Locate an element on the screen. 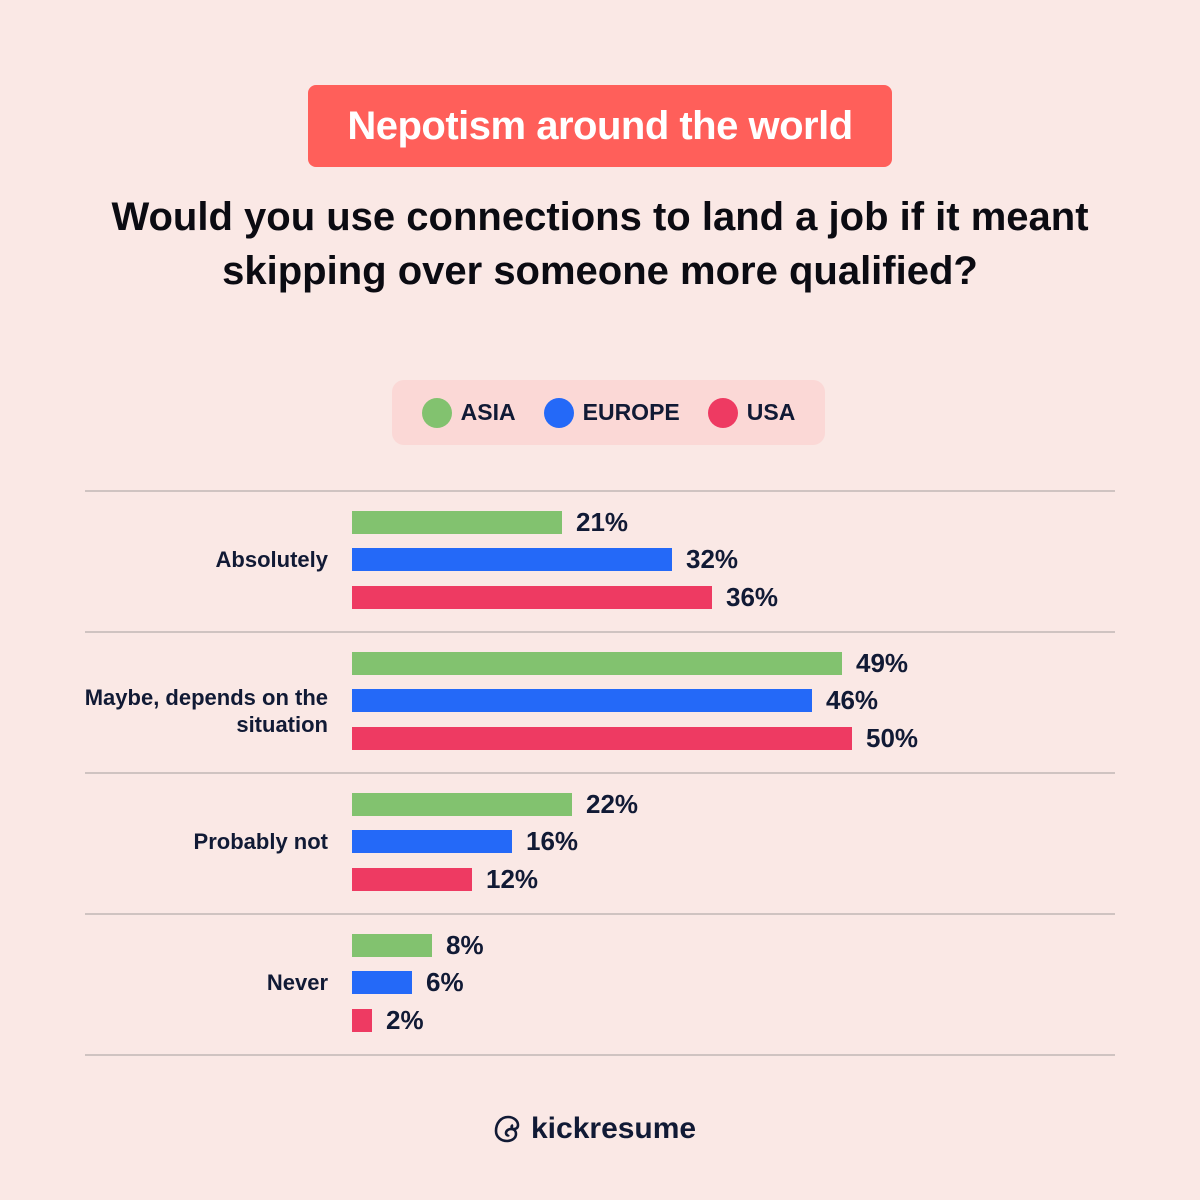 The height and width of the screenshot is (1200, 1200). legend-label: EUROPE is located at coordinates (631, 412).